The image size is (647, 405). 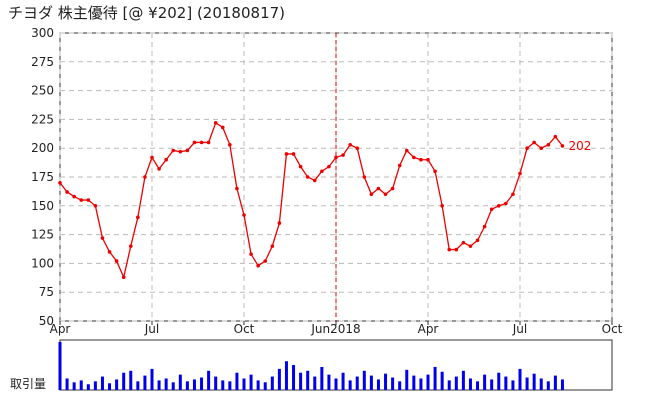 I want to click on y-tick-label: 225, so click(x=42, y=119).